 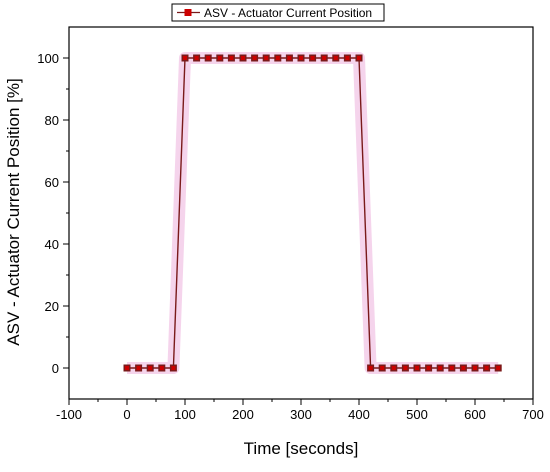 What do you see at coordinates (533, 414) in the screenshot?
I see `x-tick-label: 700` at bounding box center [533, 414].